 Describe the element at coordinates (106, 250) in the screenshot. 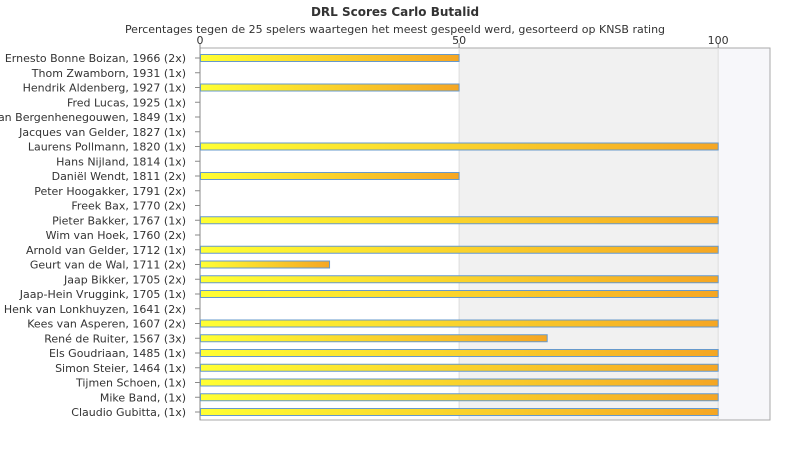

I see `category-label: Arnold van Gelder, 1712 (1x)` at that location.